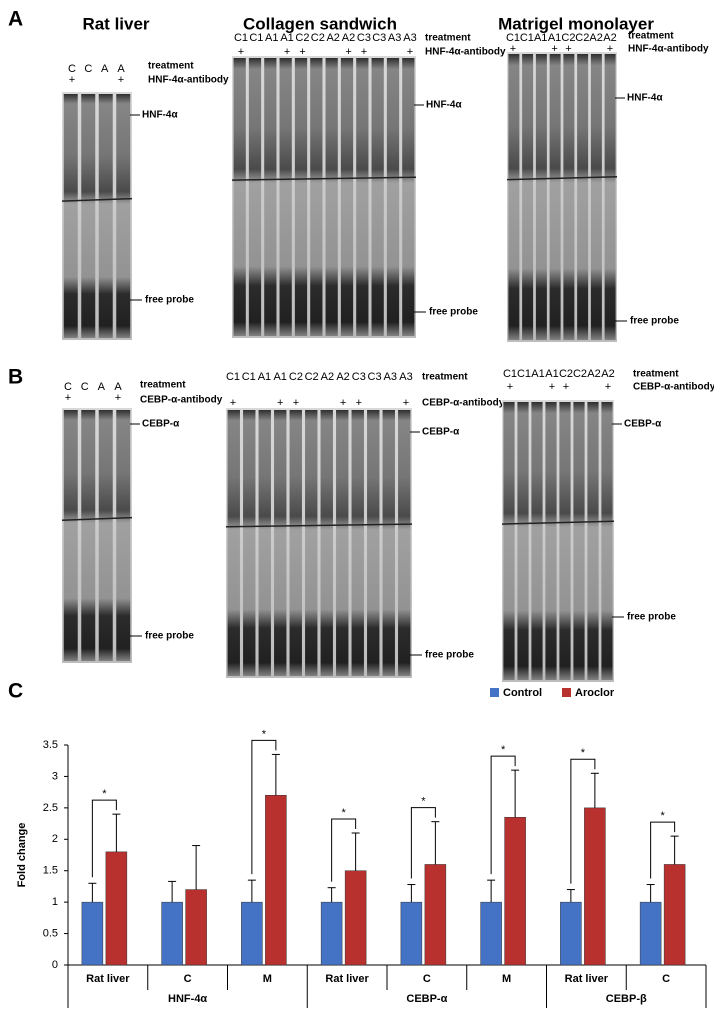 The height and width of the screenshot is (1009, 714). I want to click on legend-label: Aroclor, so click(595, 693).